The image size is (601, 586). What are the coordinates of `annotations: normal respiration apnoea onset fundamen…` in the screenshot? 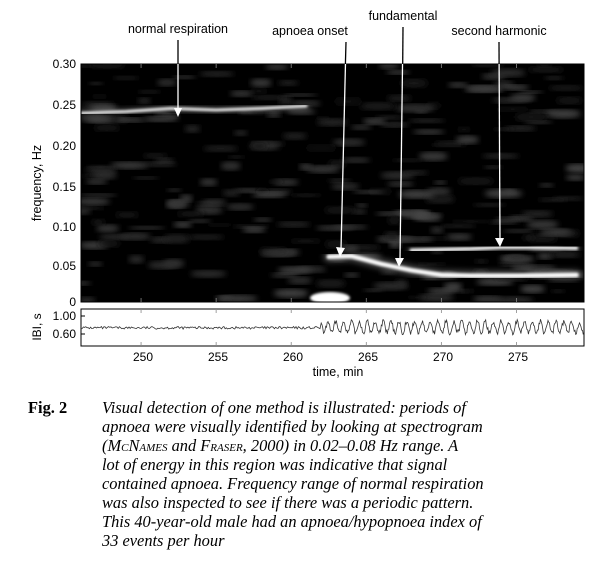 It's located at (337, 23).